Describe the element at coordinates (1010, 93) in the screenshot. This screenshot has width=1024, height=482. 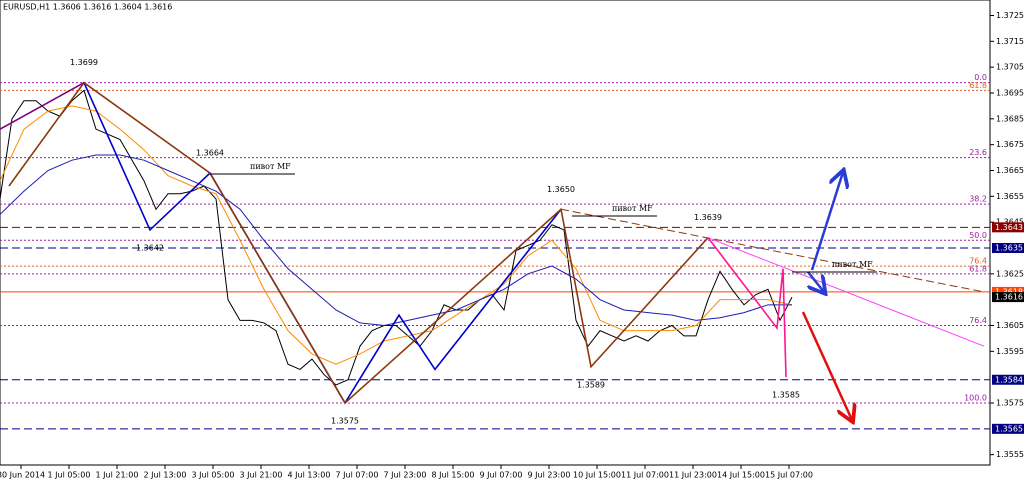
I see `y-tick-label: 1.3695` at that location.